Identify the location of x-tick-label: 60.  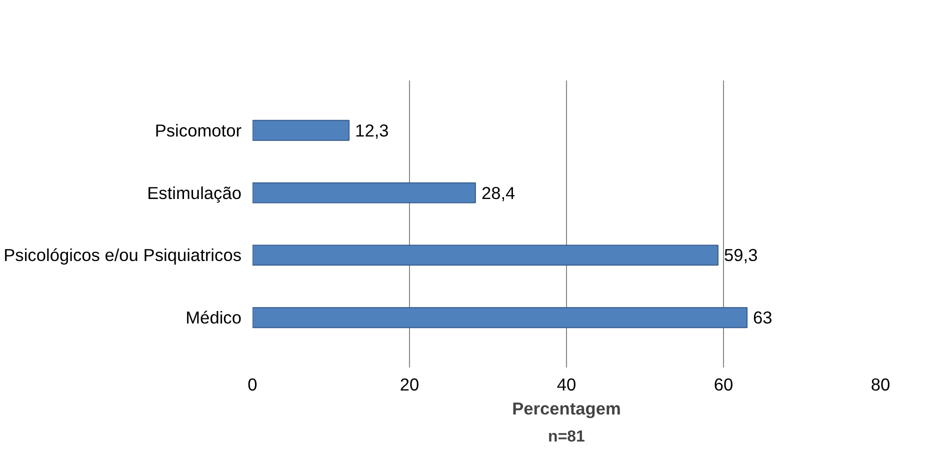
(724, 384).